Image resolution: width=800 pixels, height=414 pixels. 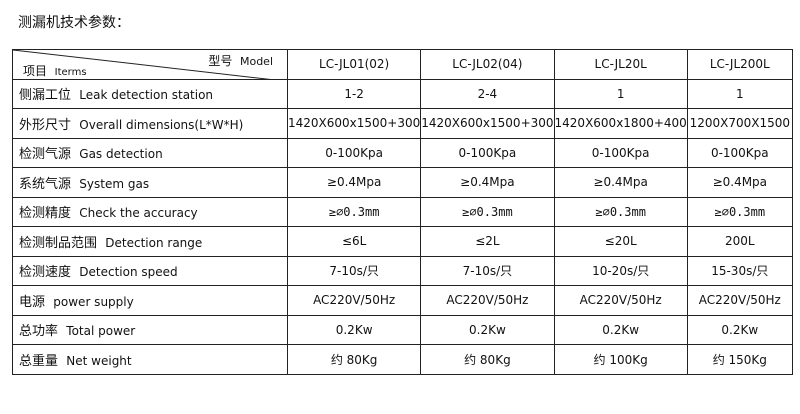 I want to click on row-label: 侧漏工位 Leak detection station, so click(x=150, y=93).